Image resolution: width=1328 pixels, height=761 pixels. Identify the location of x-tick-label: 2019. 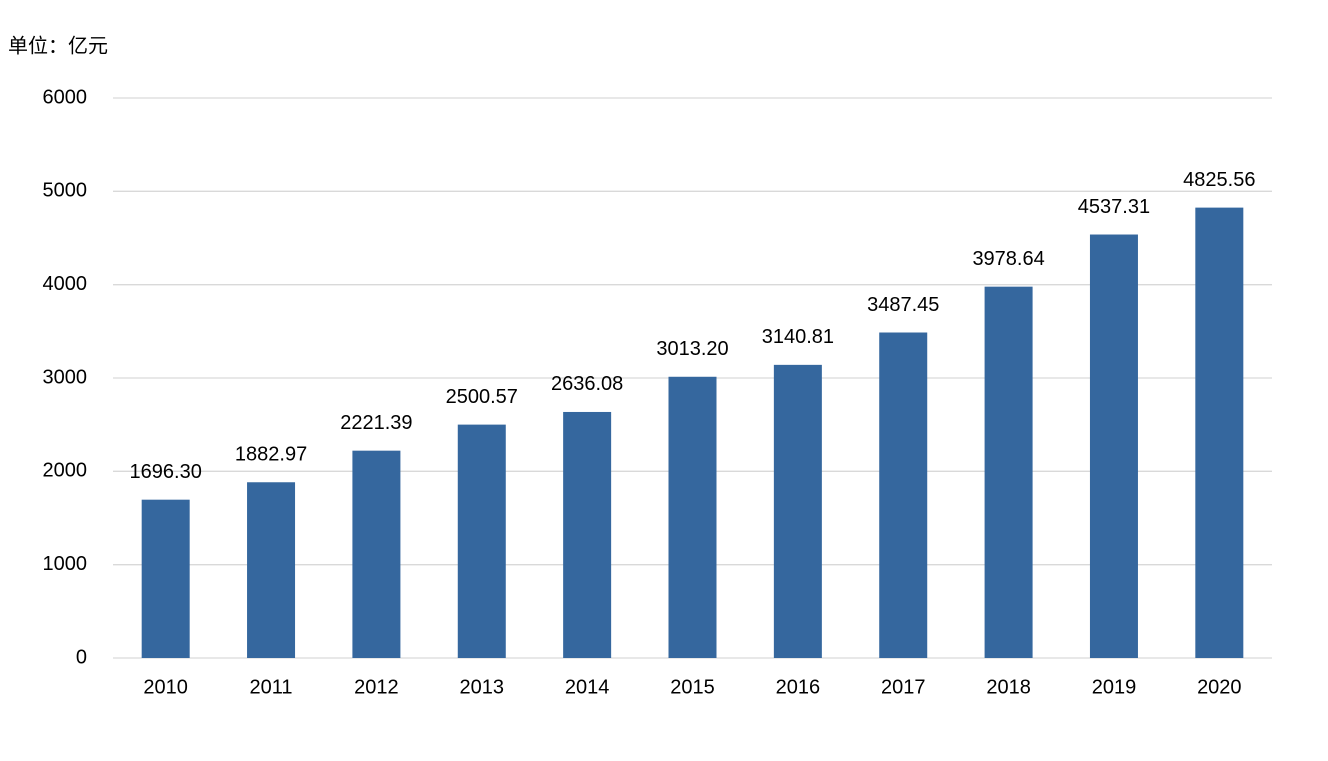
(1114, 687).